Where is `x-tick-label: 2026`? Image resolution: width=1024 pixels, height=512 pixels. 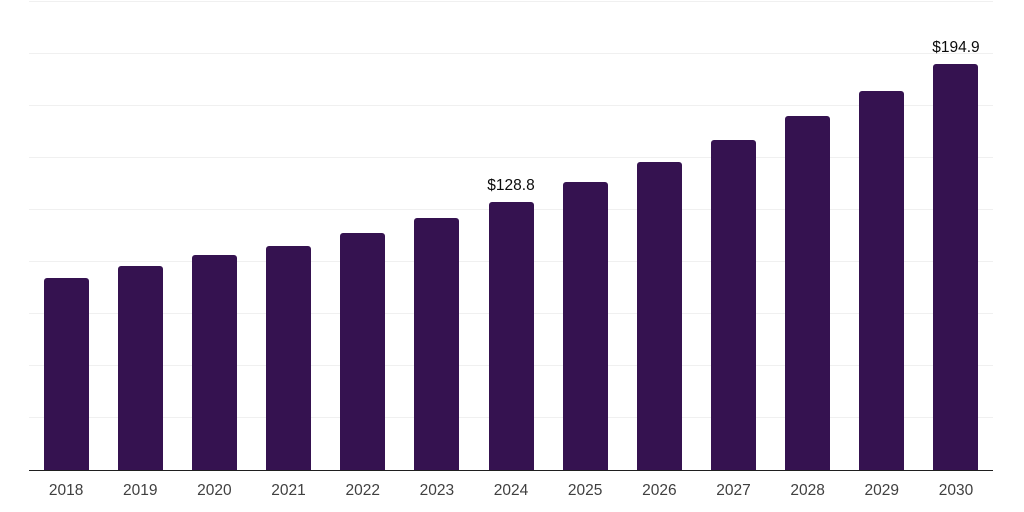 x-tick-label: 2026 is located at coordinates (659, 490).